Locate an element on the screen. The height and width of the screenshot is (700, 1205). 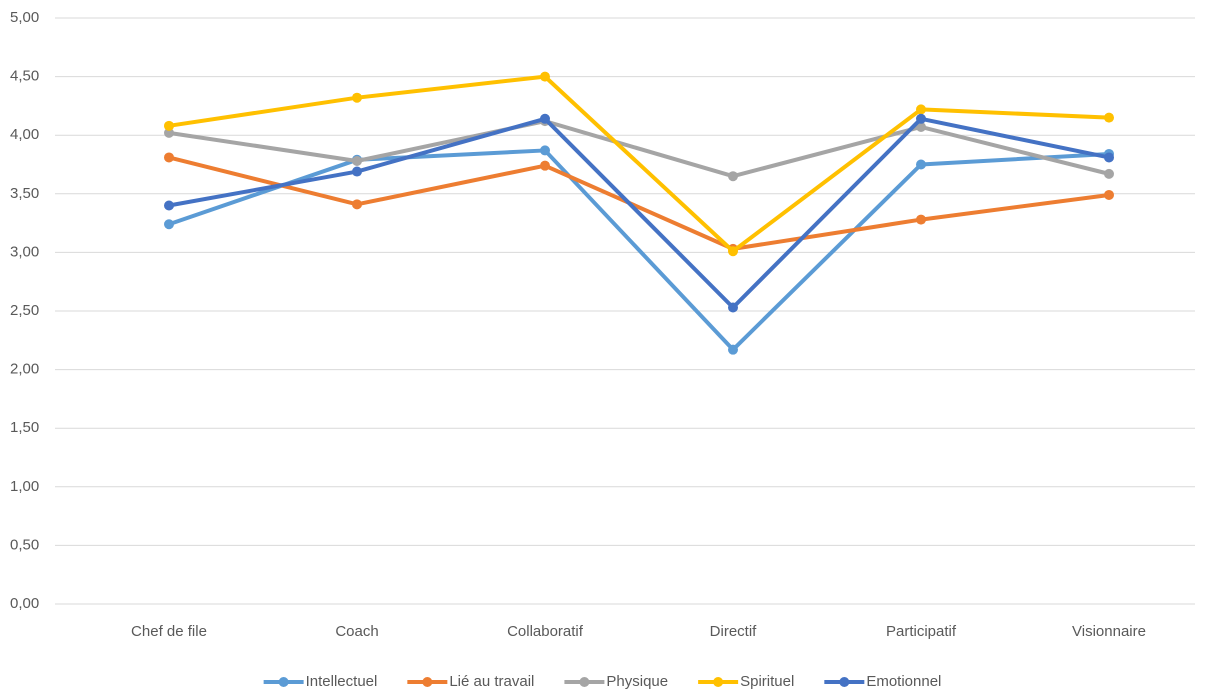
legend-label: Lié au travail is located at coordinates (491, 681).